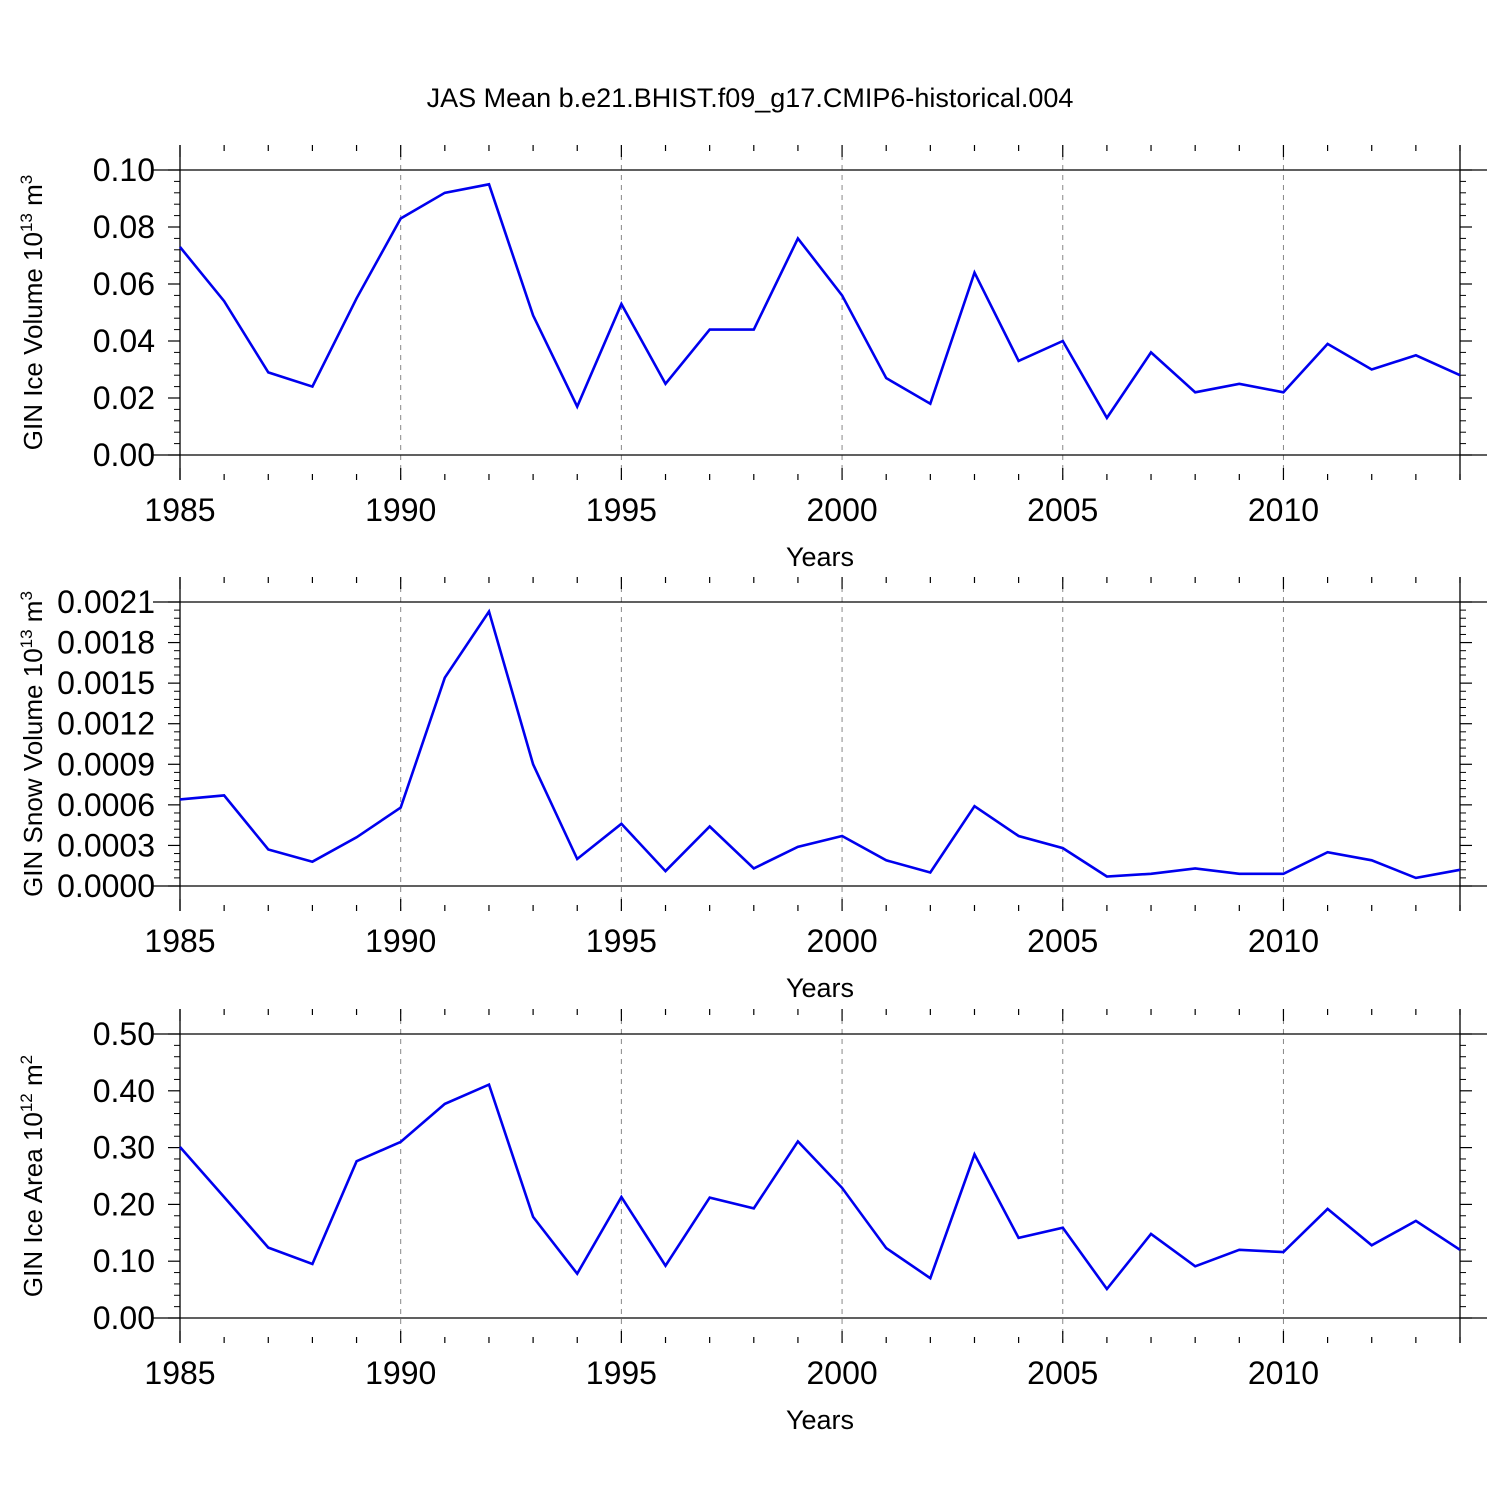 Image resolution: width=1500 pixels, height=1505 pixels. Describe the element at coordinates (106, 724) in the screenshot. I see `y-tick-label: 0.0012` at that location.